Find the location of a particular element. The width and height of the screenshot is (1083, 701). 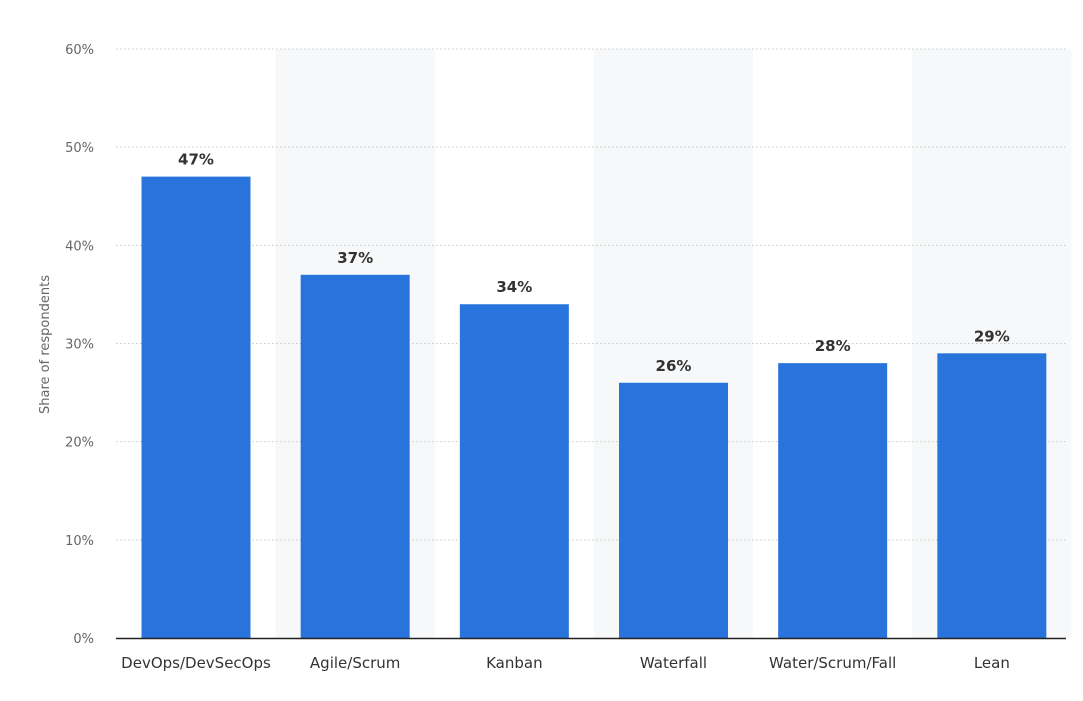

bar-agile-scrum is located at coordinates (355, 456).